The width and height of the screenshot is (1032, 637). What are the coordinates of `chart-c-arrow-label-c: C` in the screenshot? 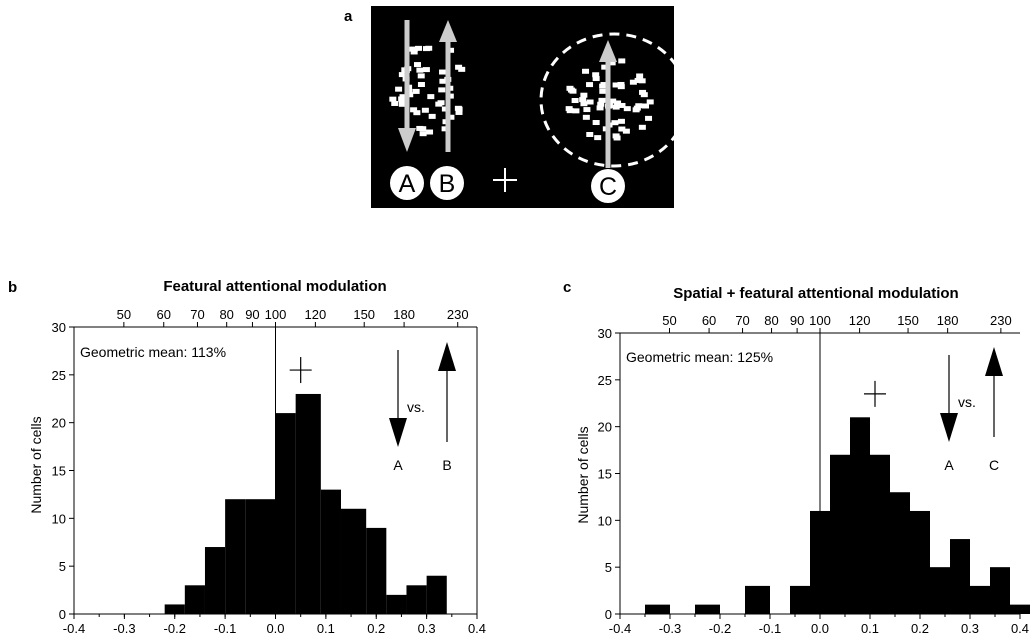 It's located at (994, 465).